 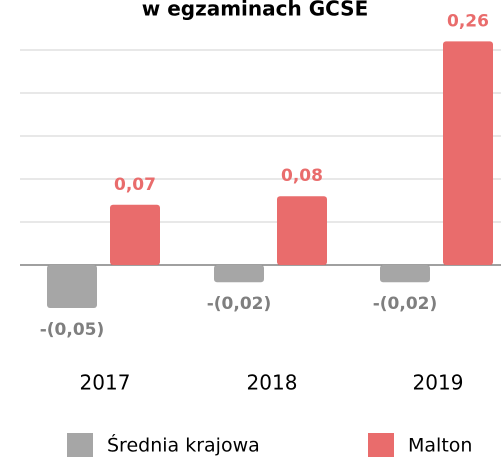 I want to click on data-label: -(0,05), so click(x=72, y=330).